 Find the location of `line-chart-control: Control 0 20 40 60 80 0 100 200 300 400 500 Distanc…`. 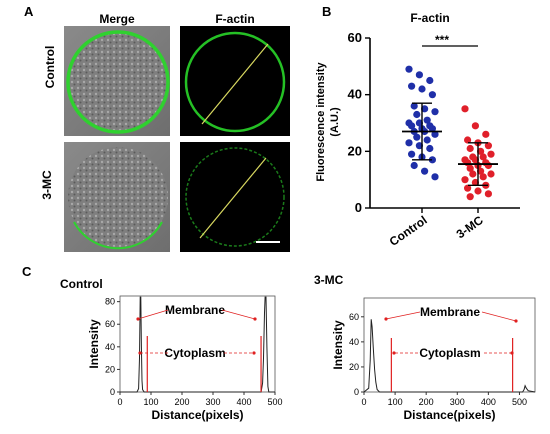

line-chart-control: Control 0 20 40 60 80 0 100 200 300 400 500 Distanc… is located at coordinates (171, 349).